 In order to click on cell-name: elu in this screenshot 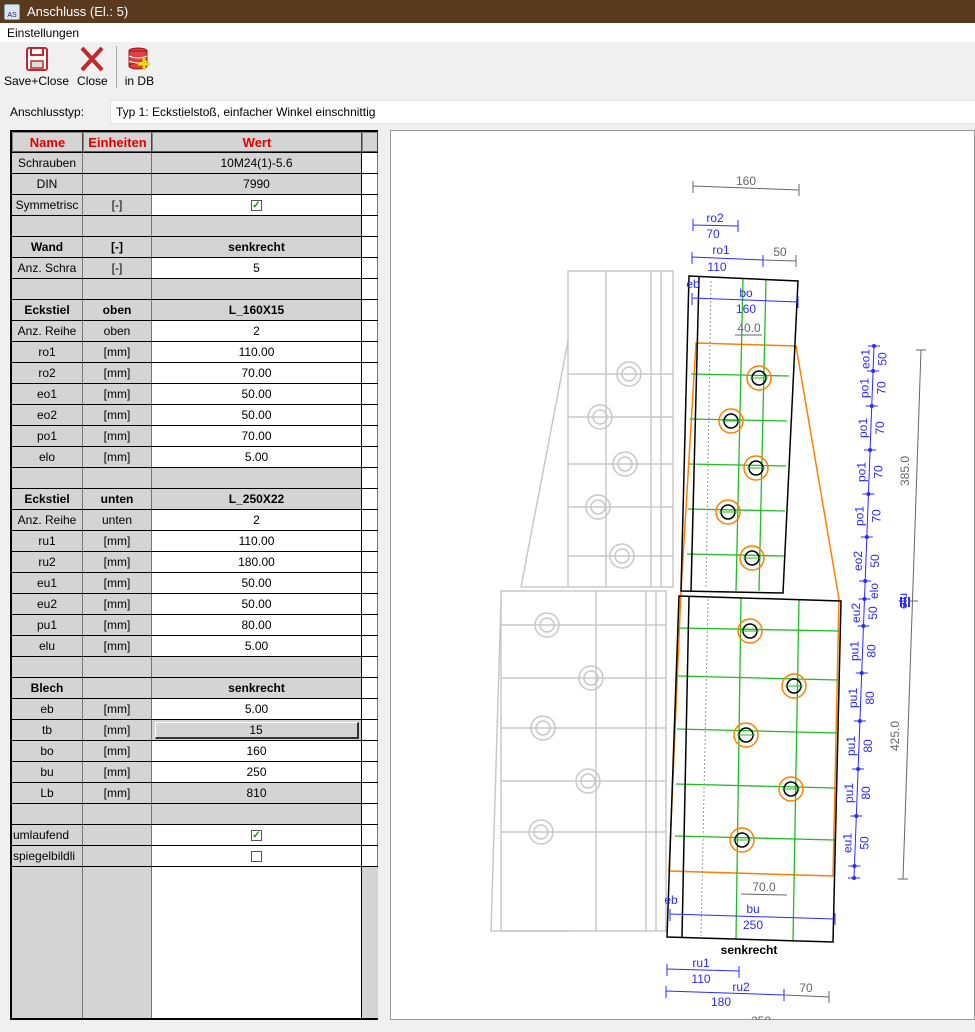, I will do `click(47, 646)`.